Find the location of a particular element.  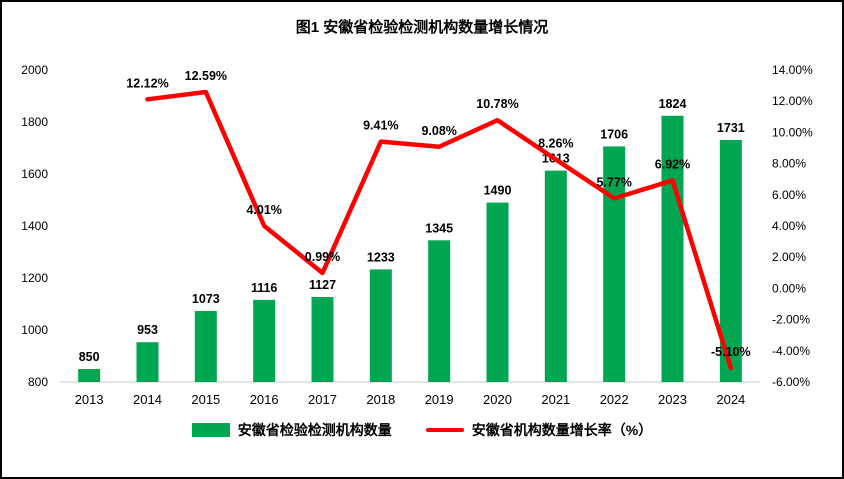

x-axis-label: 2023 is located at coordinates (672, 399).